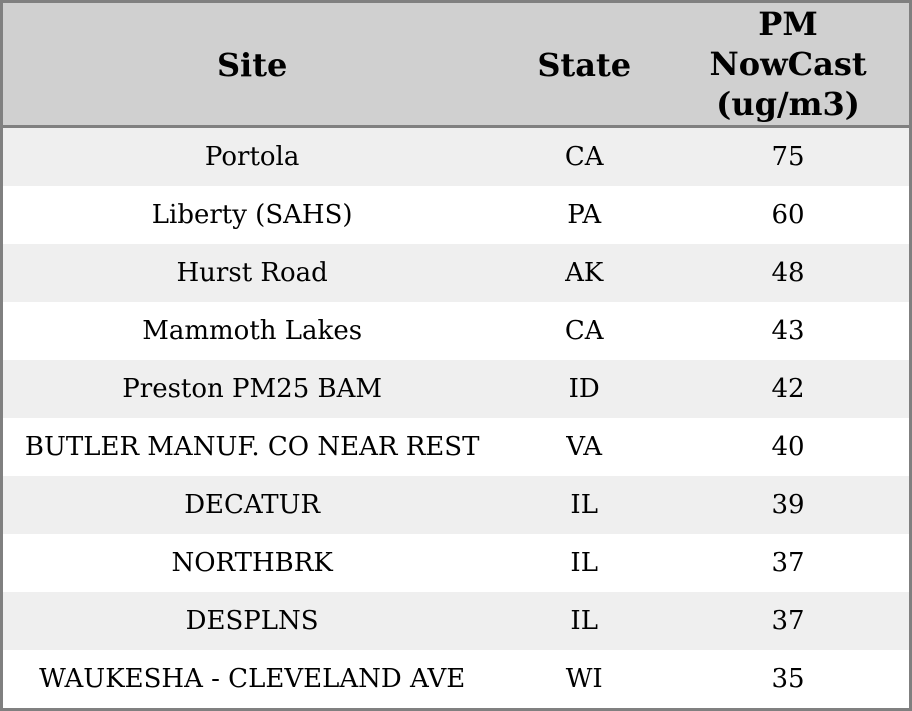 Image resolution: width=912 pixels, height=711 pixels. What do you see at coordinates (584, 679) in the screenshot?
I see `cell-state: WI` at bounding box center [584, 679].